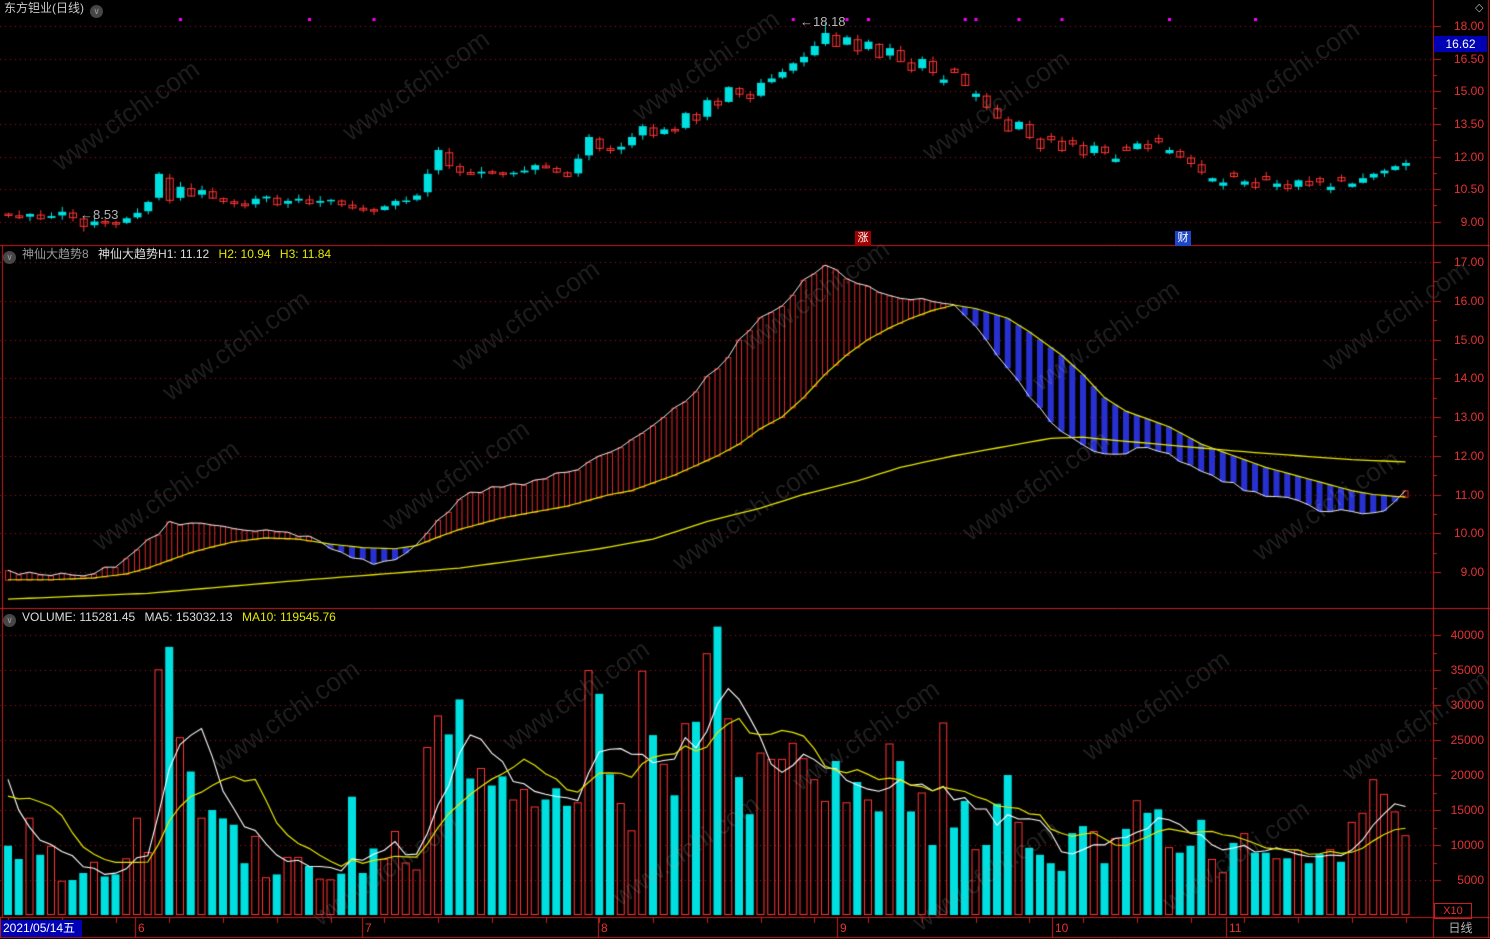  What do you see at coordinates (188, 617) in the screenshot?
I see `volume-ma5-value: MA5: 153032.13` at bounding box center [188, 617].